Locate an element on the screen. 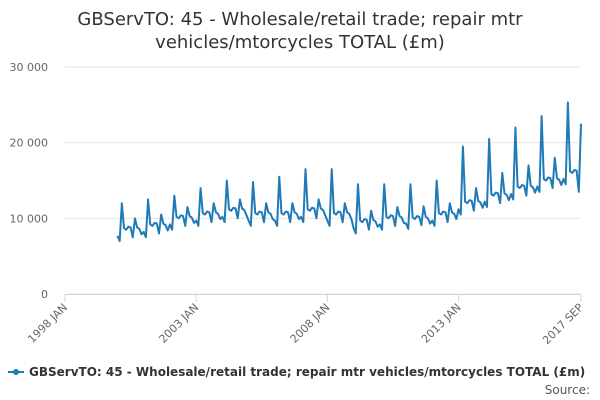 The width and height of the screenshot is (600, 400). x-tick-label: 2008 JAN is located at coordinates (310, 323).